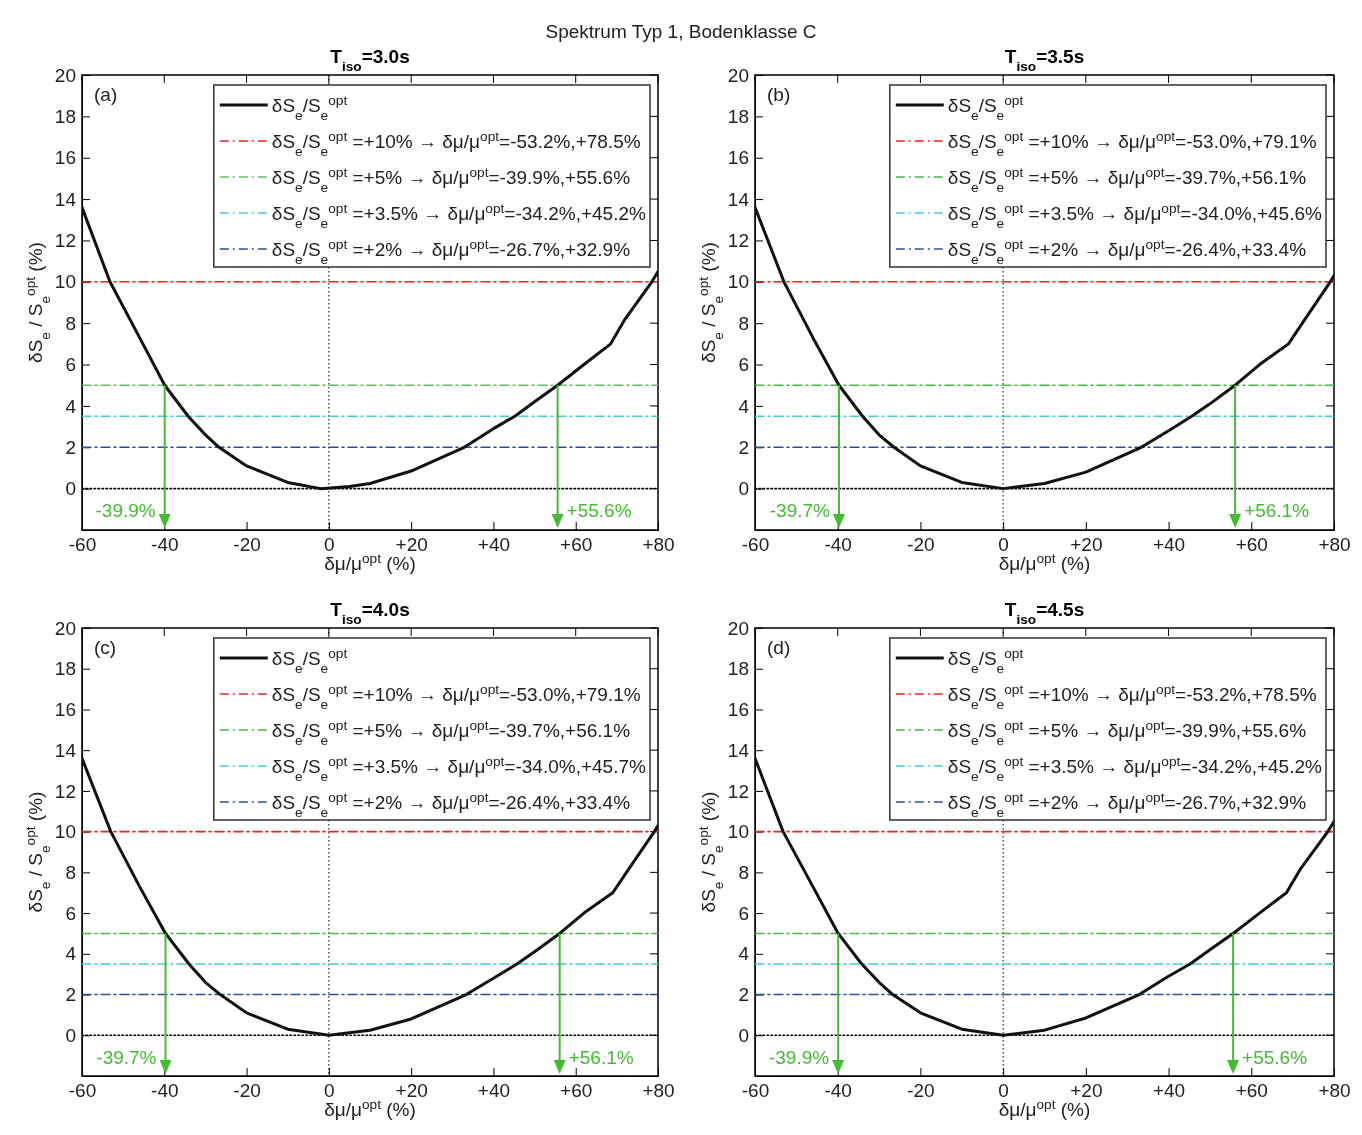 The height and width of the screenshot is (1135, 1362). I want to click on legend-label: δS$_{e}$/S$_{e}$$^{opt}$ =+3.5% → δμ/μ$^{opt}$=-34.0%,+45.7%, so click(458, 768).